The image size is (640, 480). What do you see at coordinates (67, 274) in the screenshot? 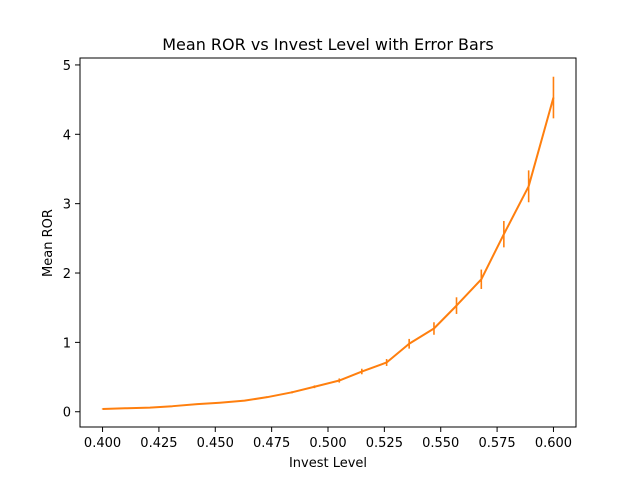
I see `y-tick-label: 2` at bounding box center [67, 274].